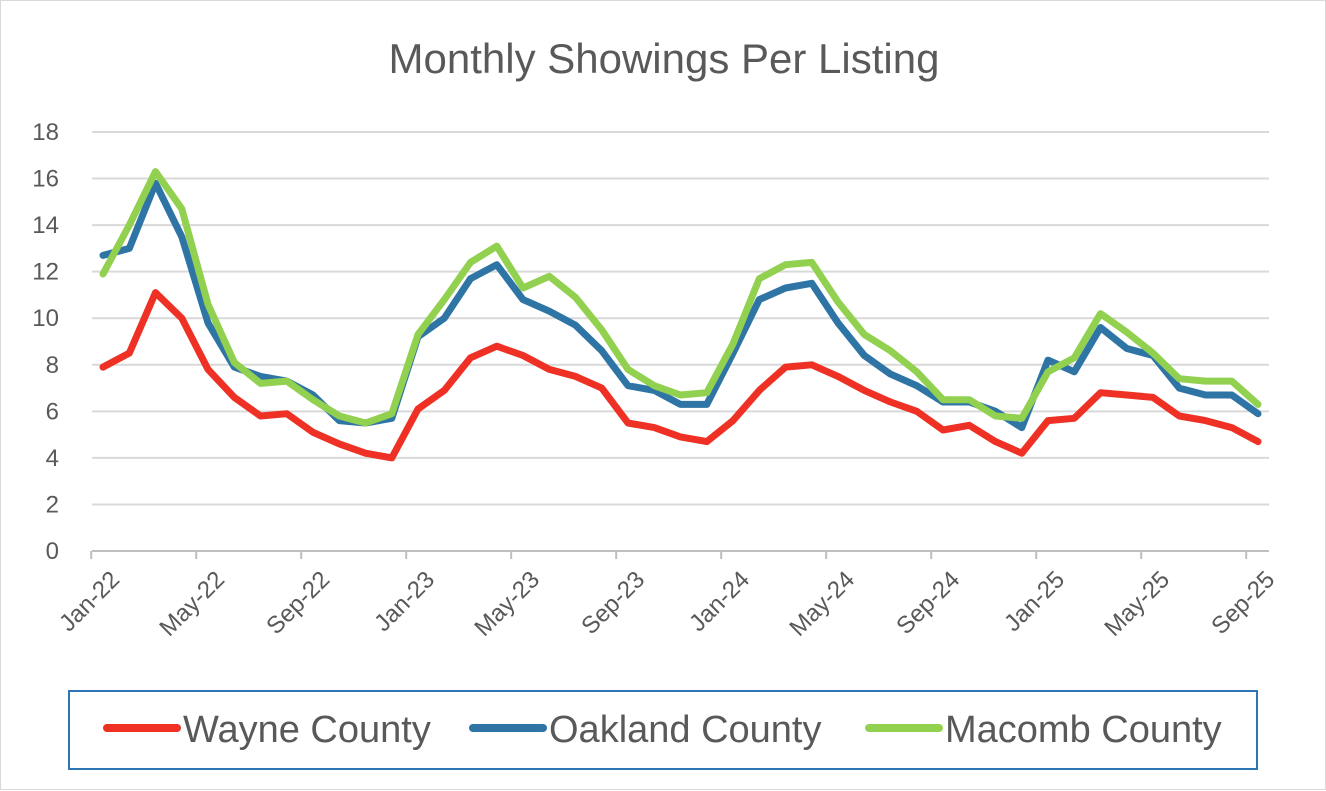 The height and width of the screenshot is (791, 1326). I want to click on legend-item-oakland: Oakland County, so click(645, 730).